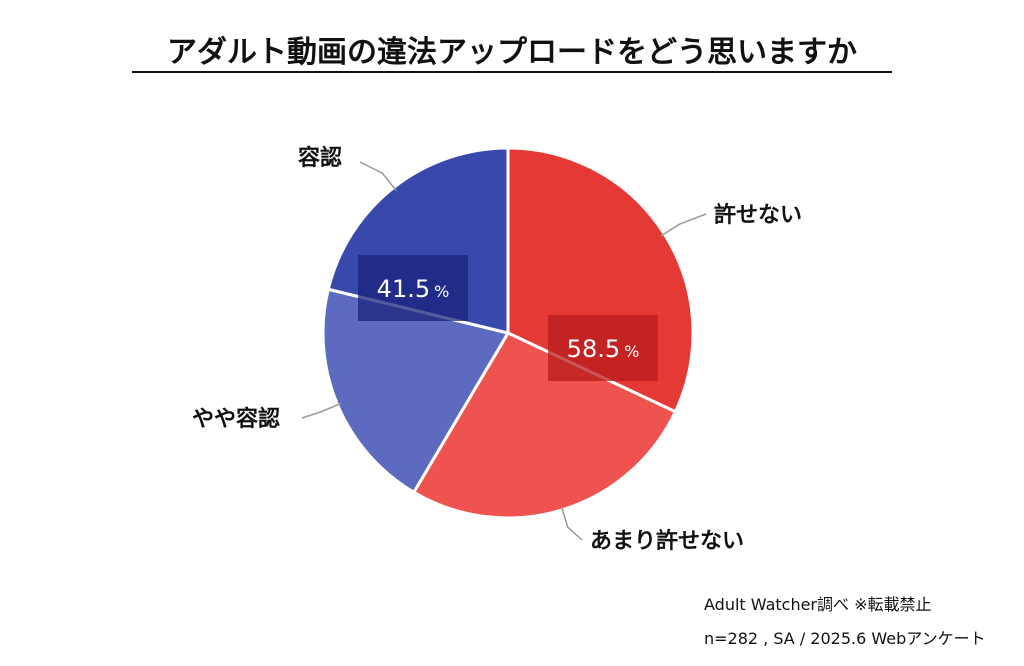 The width and height of the screenshot is (1024, 666). I want to click on group-badge-disapprove: 58.5%, so click(603, 348).